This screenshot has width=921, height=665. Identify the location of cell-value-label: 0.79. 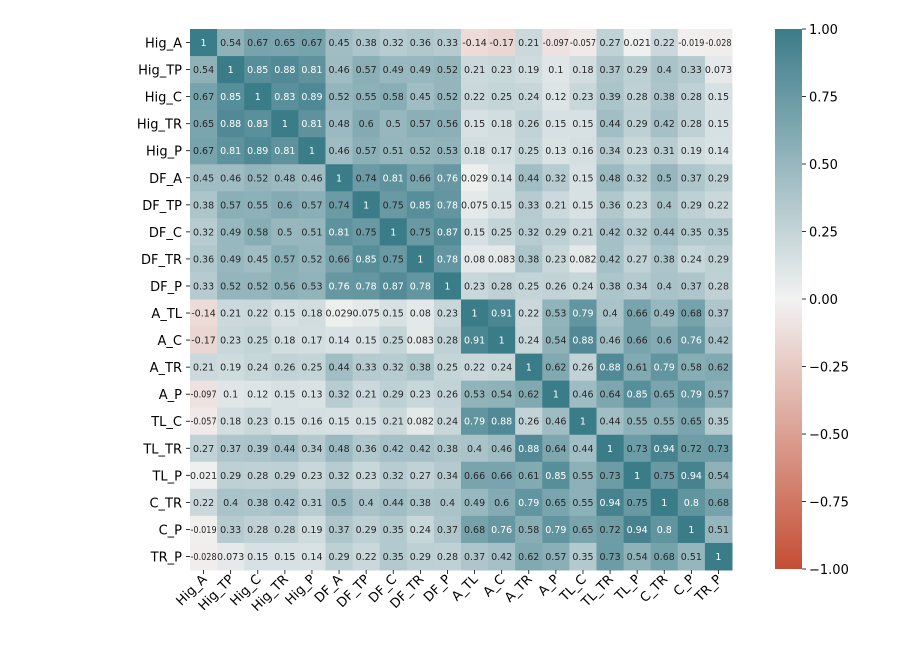
(555, 530).